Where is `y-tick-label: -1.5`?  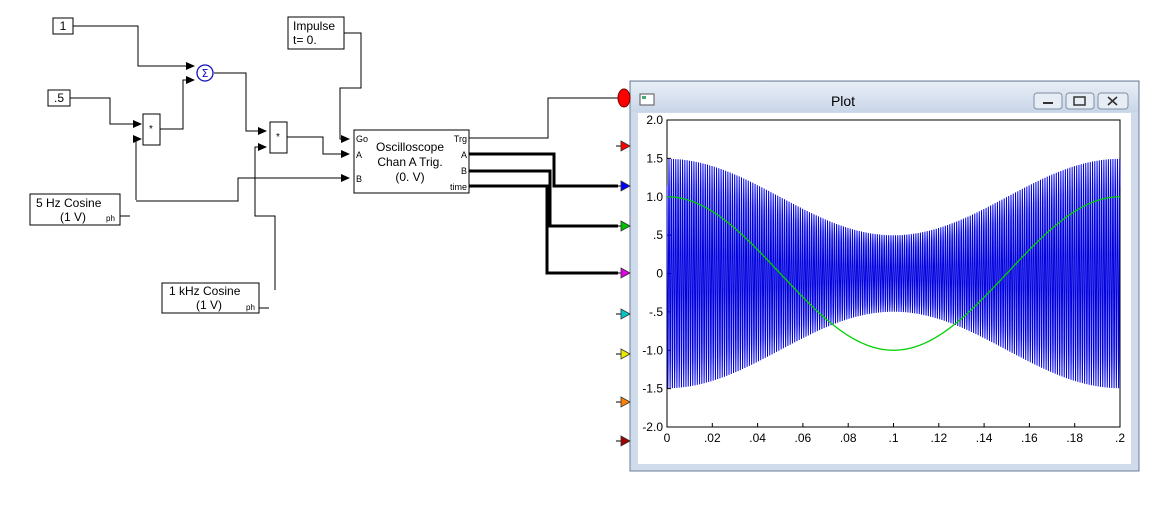 y-tick-label: -1.5 is located at coordinates (652, 389).